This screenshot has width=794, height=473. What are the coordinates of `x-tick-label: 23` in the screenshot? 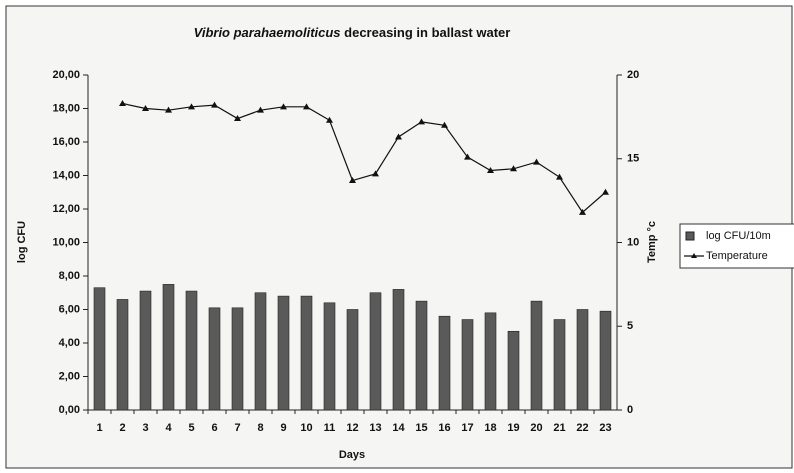 It's located at (605, 428).